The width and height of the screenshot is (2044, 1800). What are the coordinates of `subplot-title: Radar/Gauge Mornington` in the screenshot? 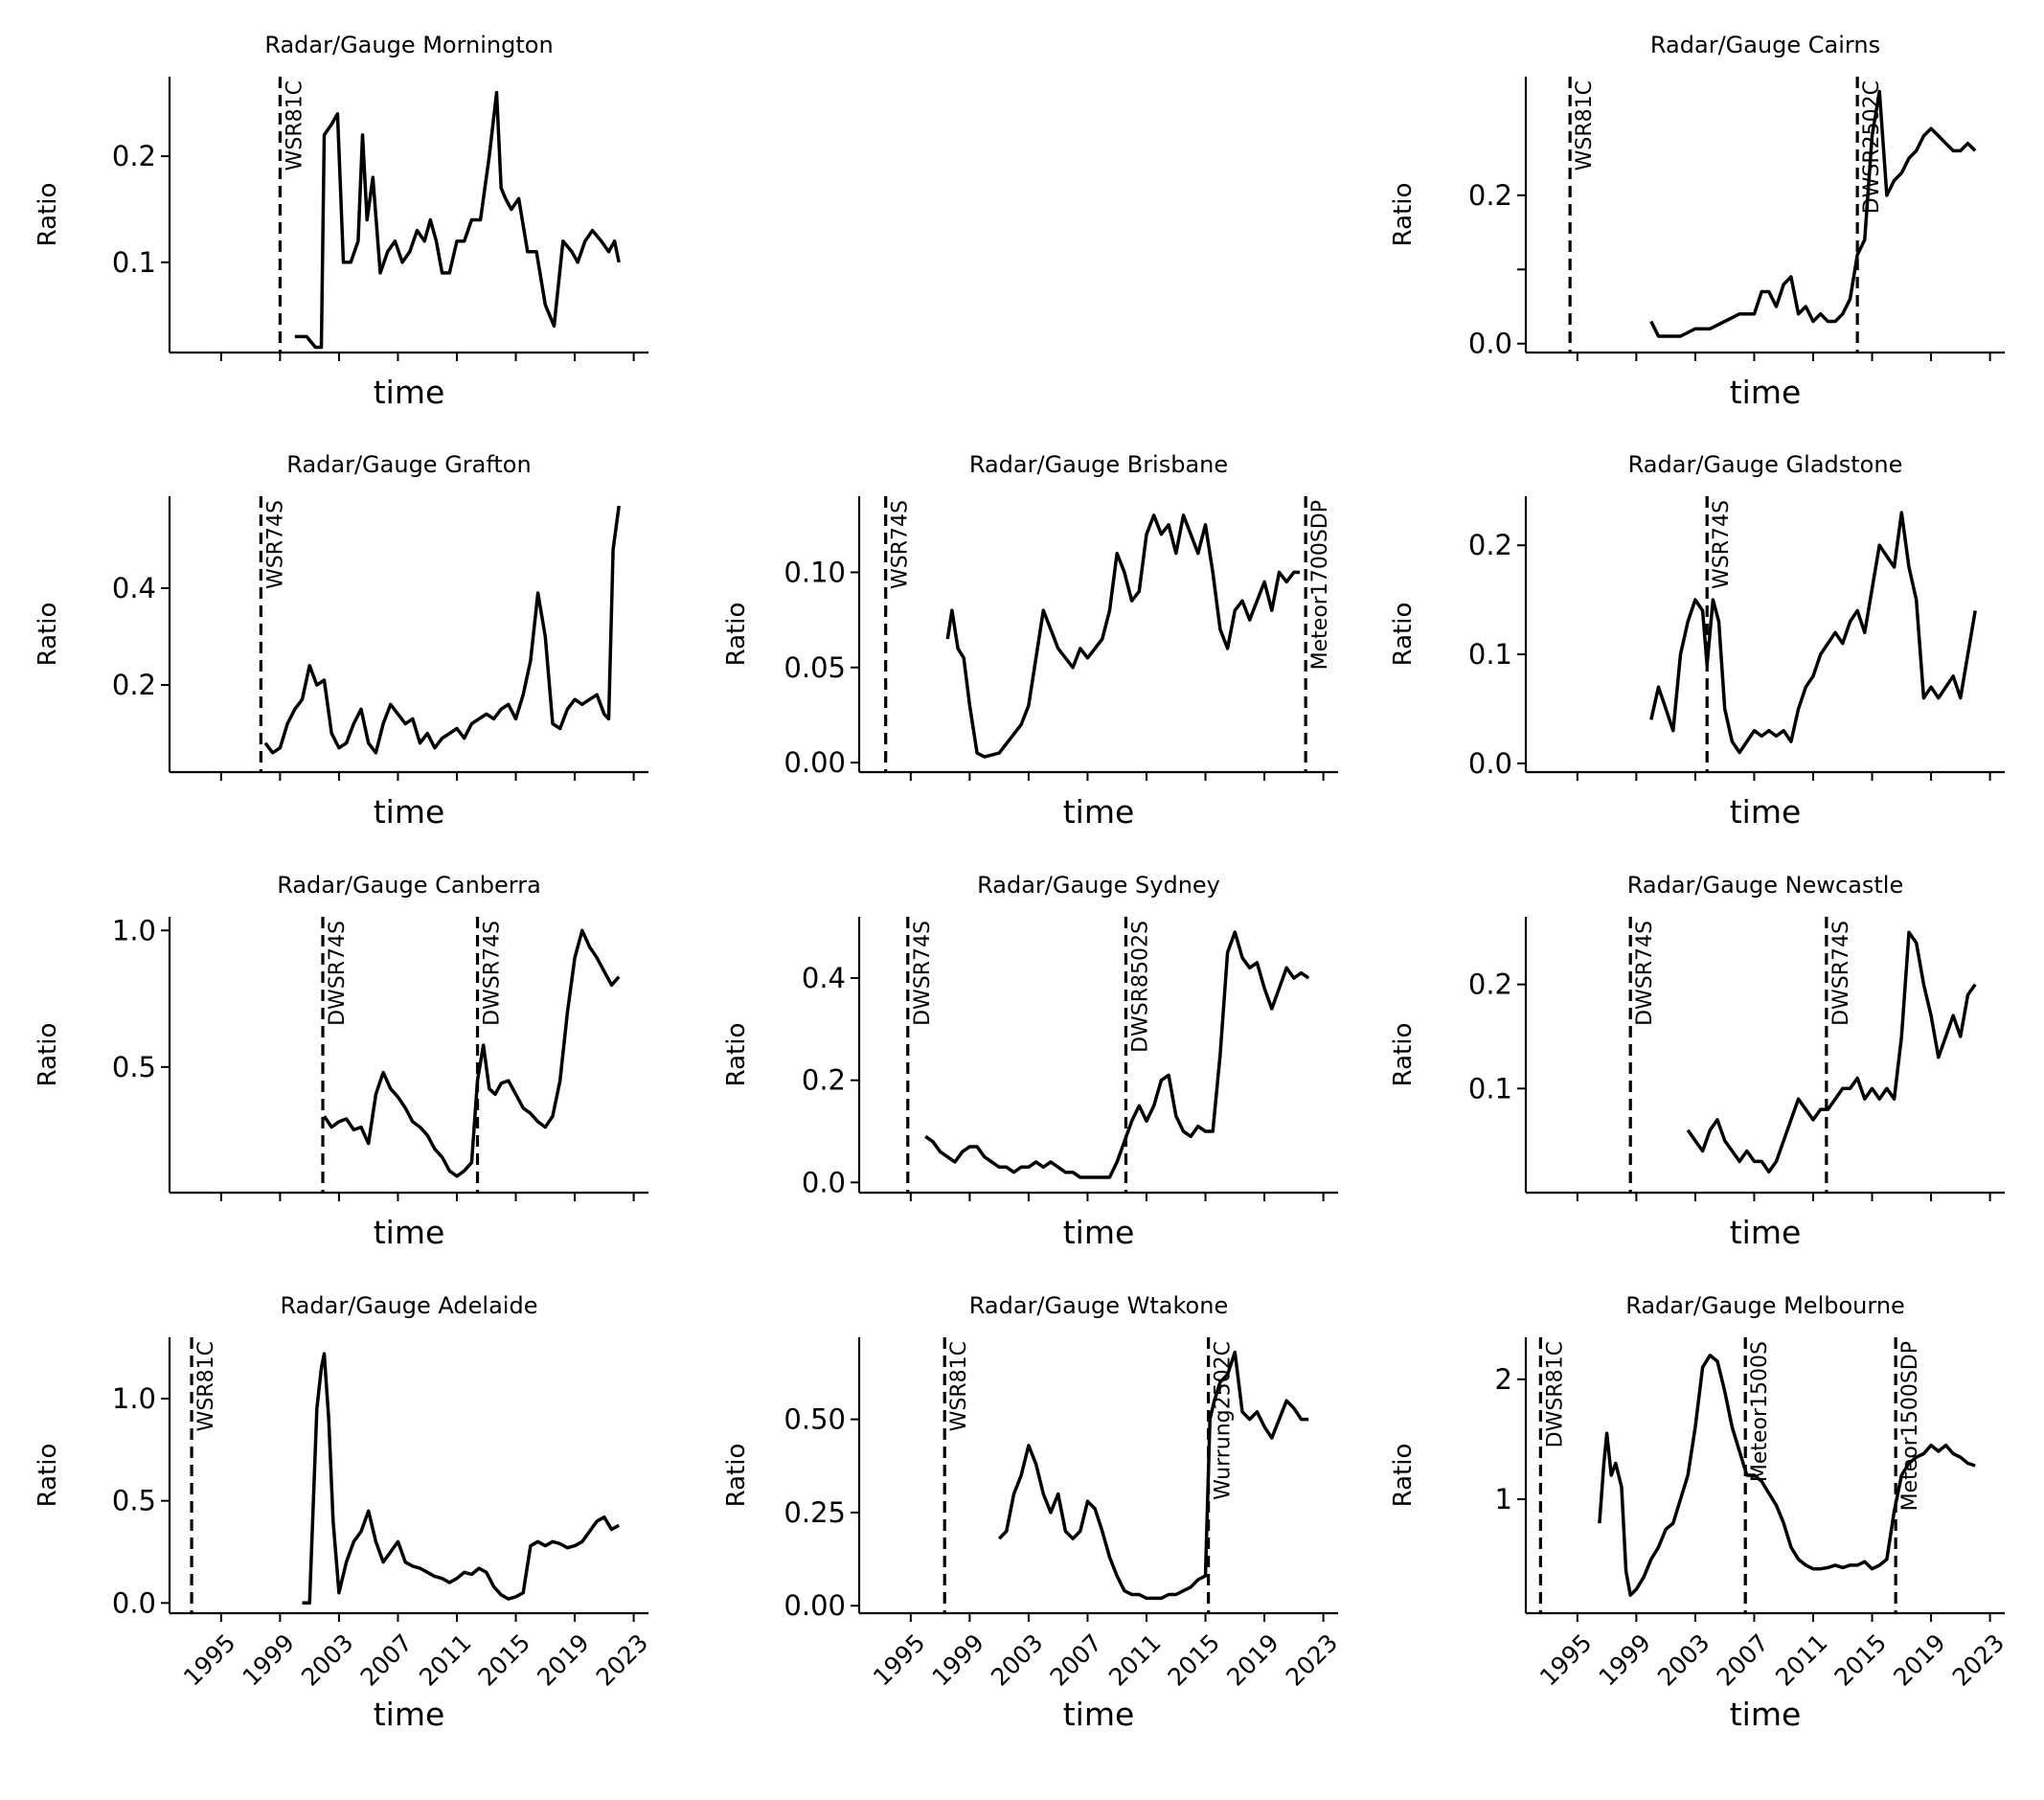 It's located at (409, 45).